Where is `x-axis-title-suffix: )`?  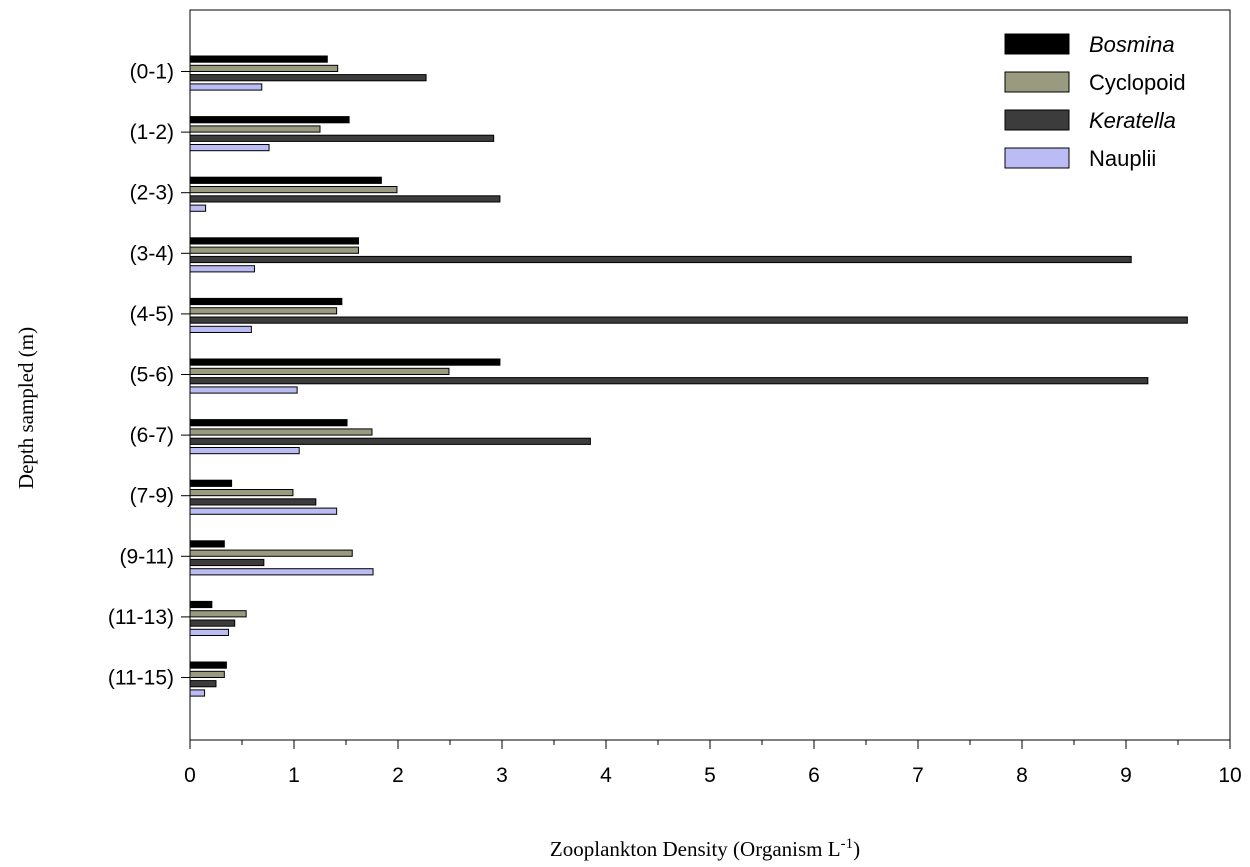 x-axis-title-suffix: ) is located at coordinates (856, 849).